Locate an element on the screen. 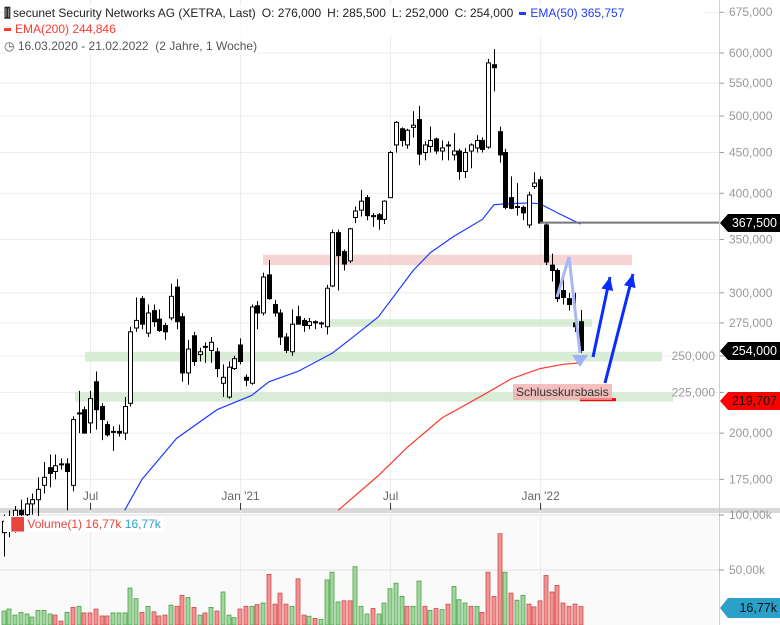  ema200-legend: EMA(200) 244,846 is located at coordinates (60, 29).